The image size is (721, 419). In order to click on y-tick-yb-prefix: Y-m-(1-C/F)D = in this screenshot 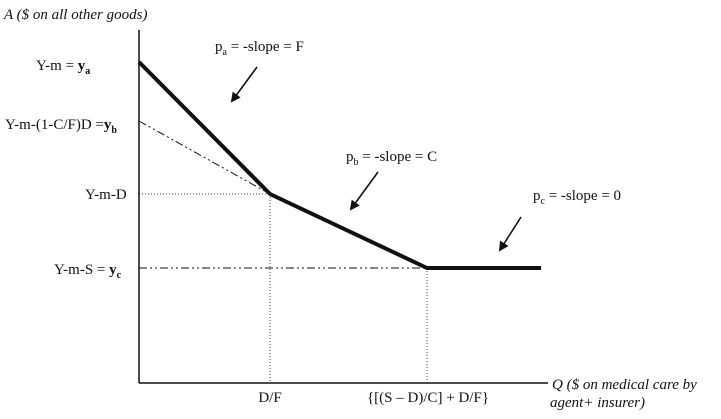, I will do `click(54, 125)`.